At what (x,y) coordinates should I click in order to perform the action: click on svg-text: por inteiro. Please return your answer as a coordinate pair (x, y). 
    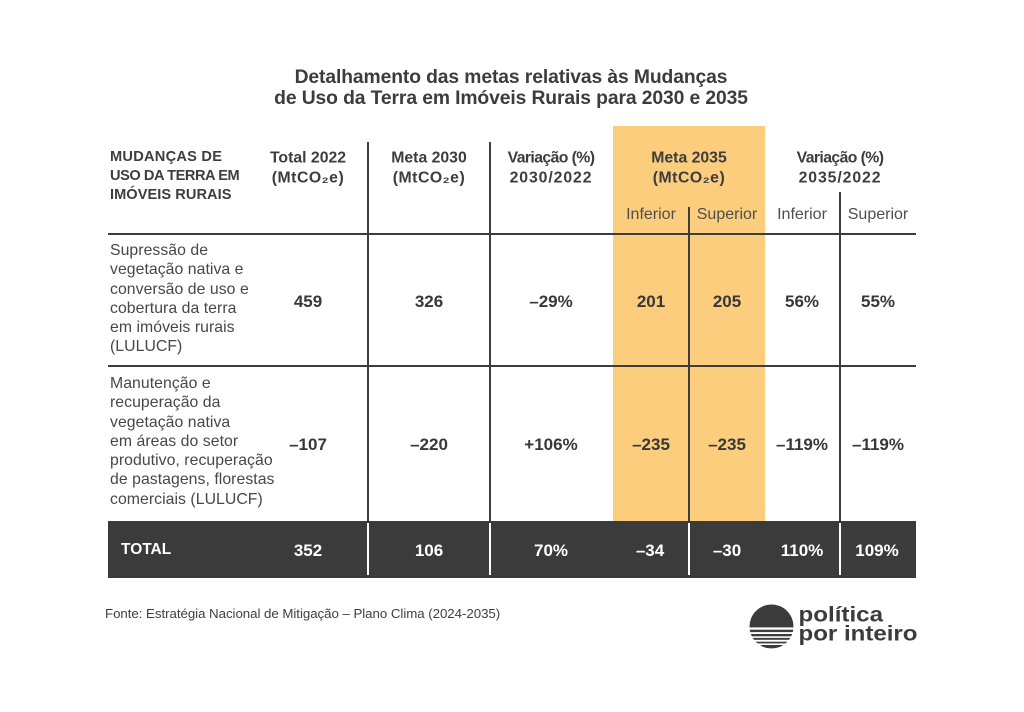
    Looking at the image, I should click on (858, 633).